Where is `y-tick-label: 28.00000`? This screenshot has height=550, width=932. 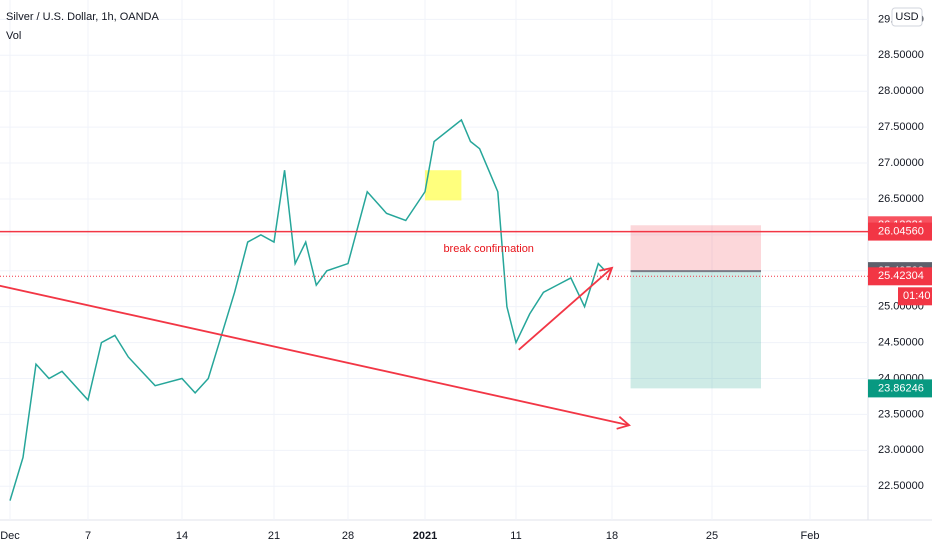
y-tick-label: 28.00000 is located at coordinates (901, 91).